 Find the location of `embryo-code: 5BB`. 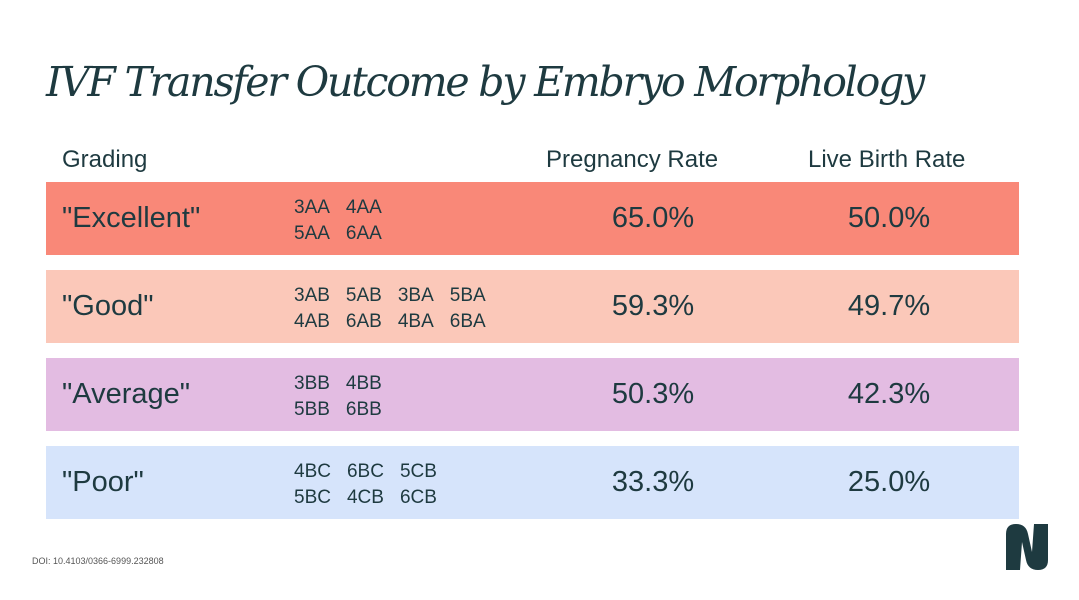

embryo-code: 5BB is located at coordinates (312, 409).